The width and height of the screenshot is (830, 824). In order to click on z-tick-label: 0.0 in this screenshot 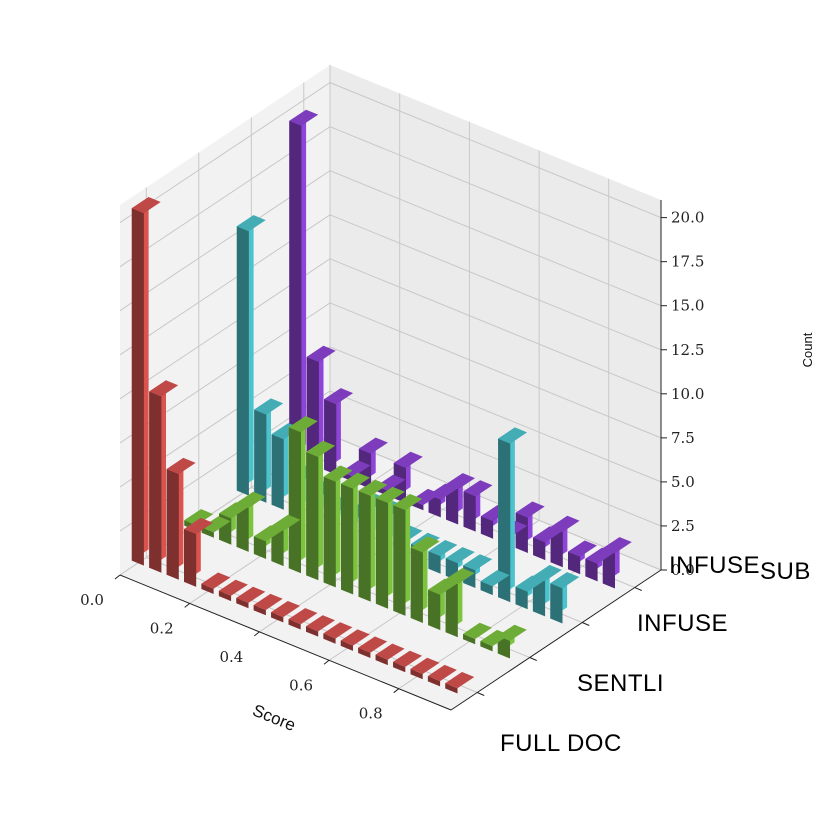, I will do `click(683, 570)`.